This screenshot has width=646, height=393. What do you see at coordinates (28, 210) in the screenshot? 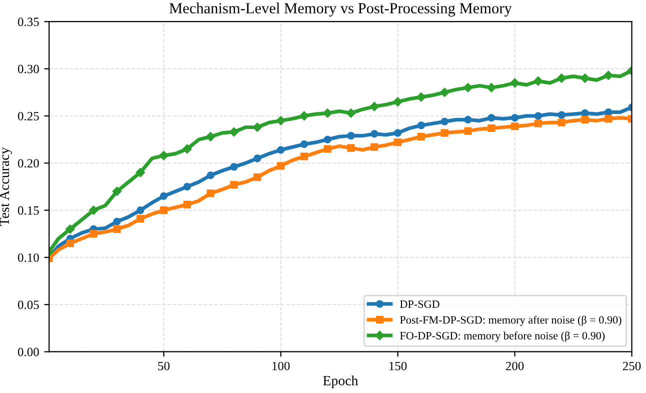
I see `y-tick-label: 0.15` at bounding box center [28, 210].